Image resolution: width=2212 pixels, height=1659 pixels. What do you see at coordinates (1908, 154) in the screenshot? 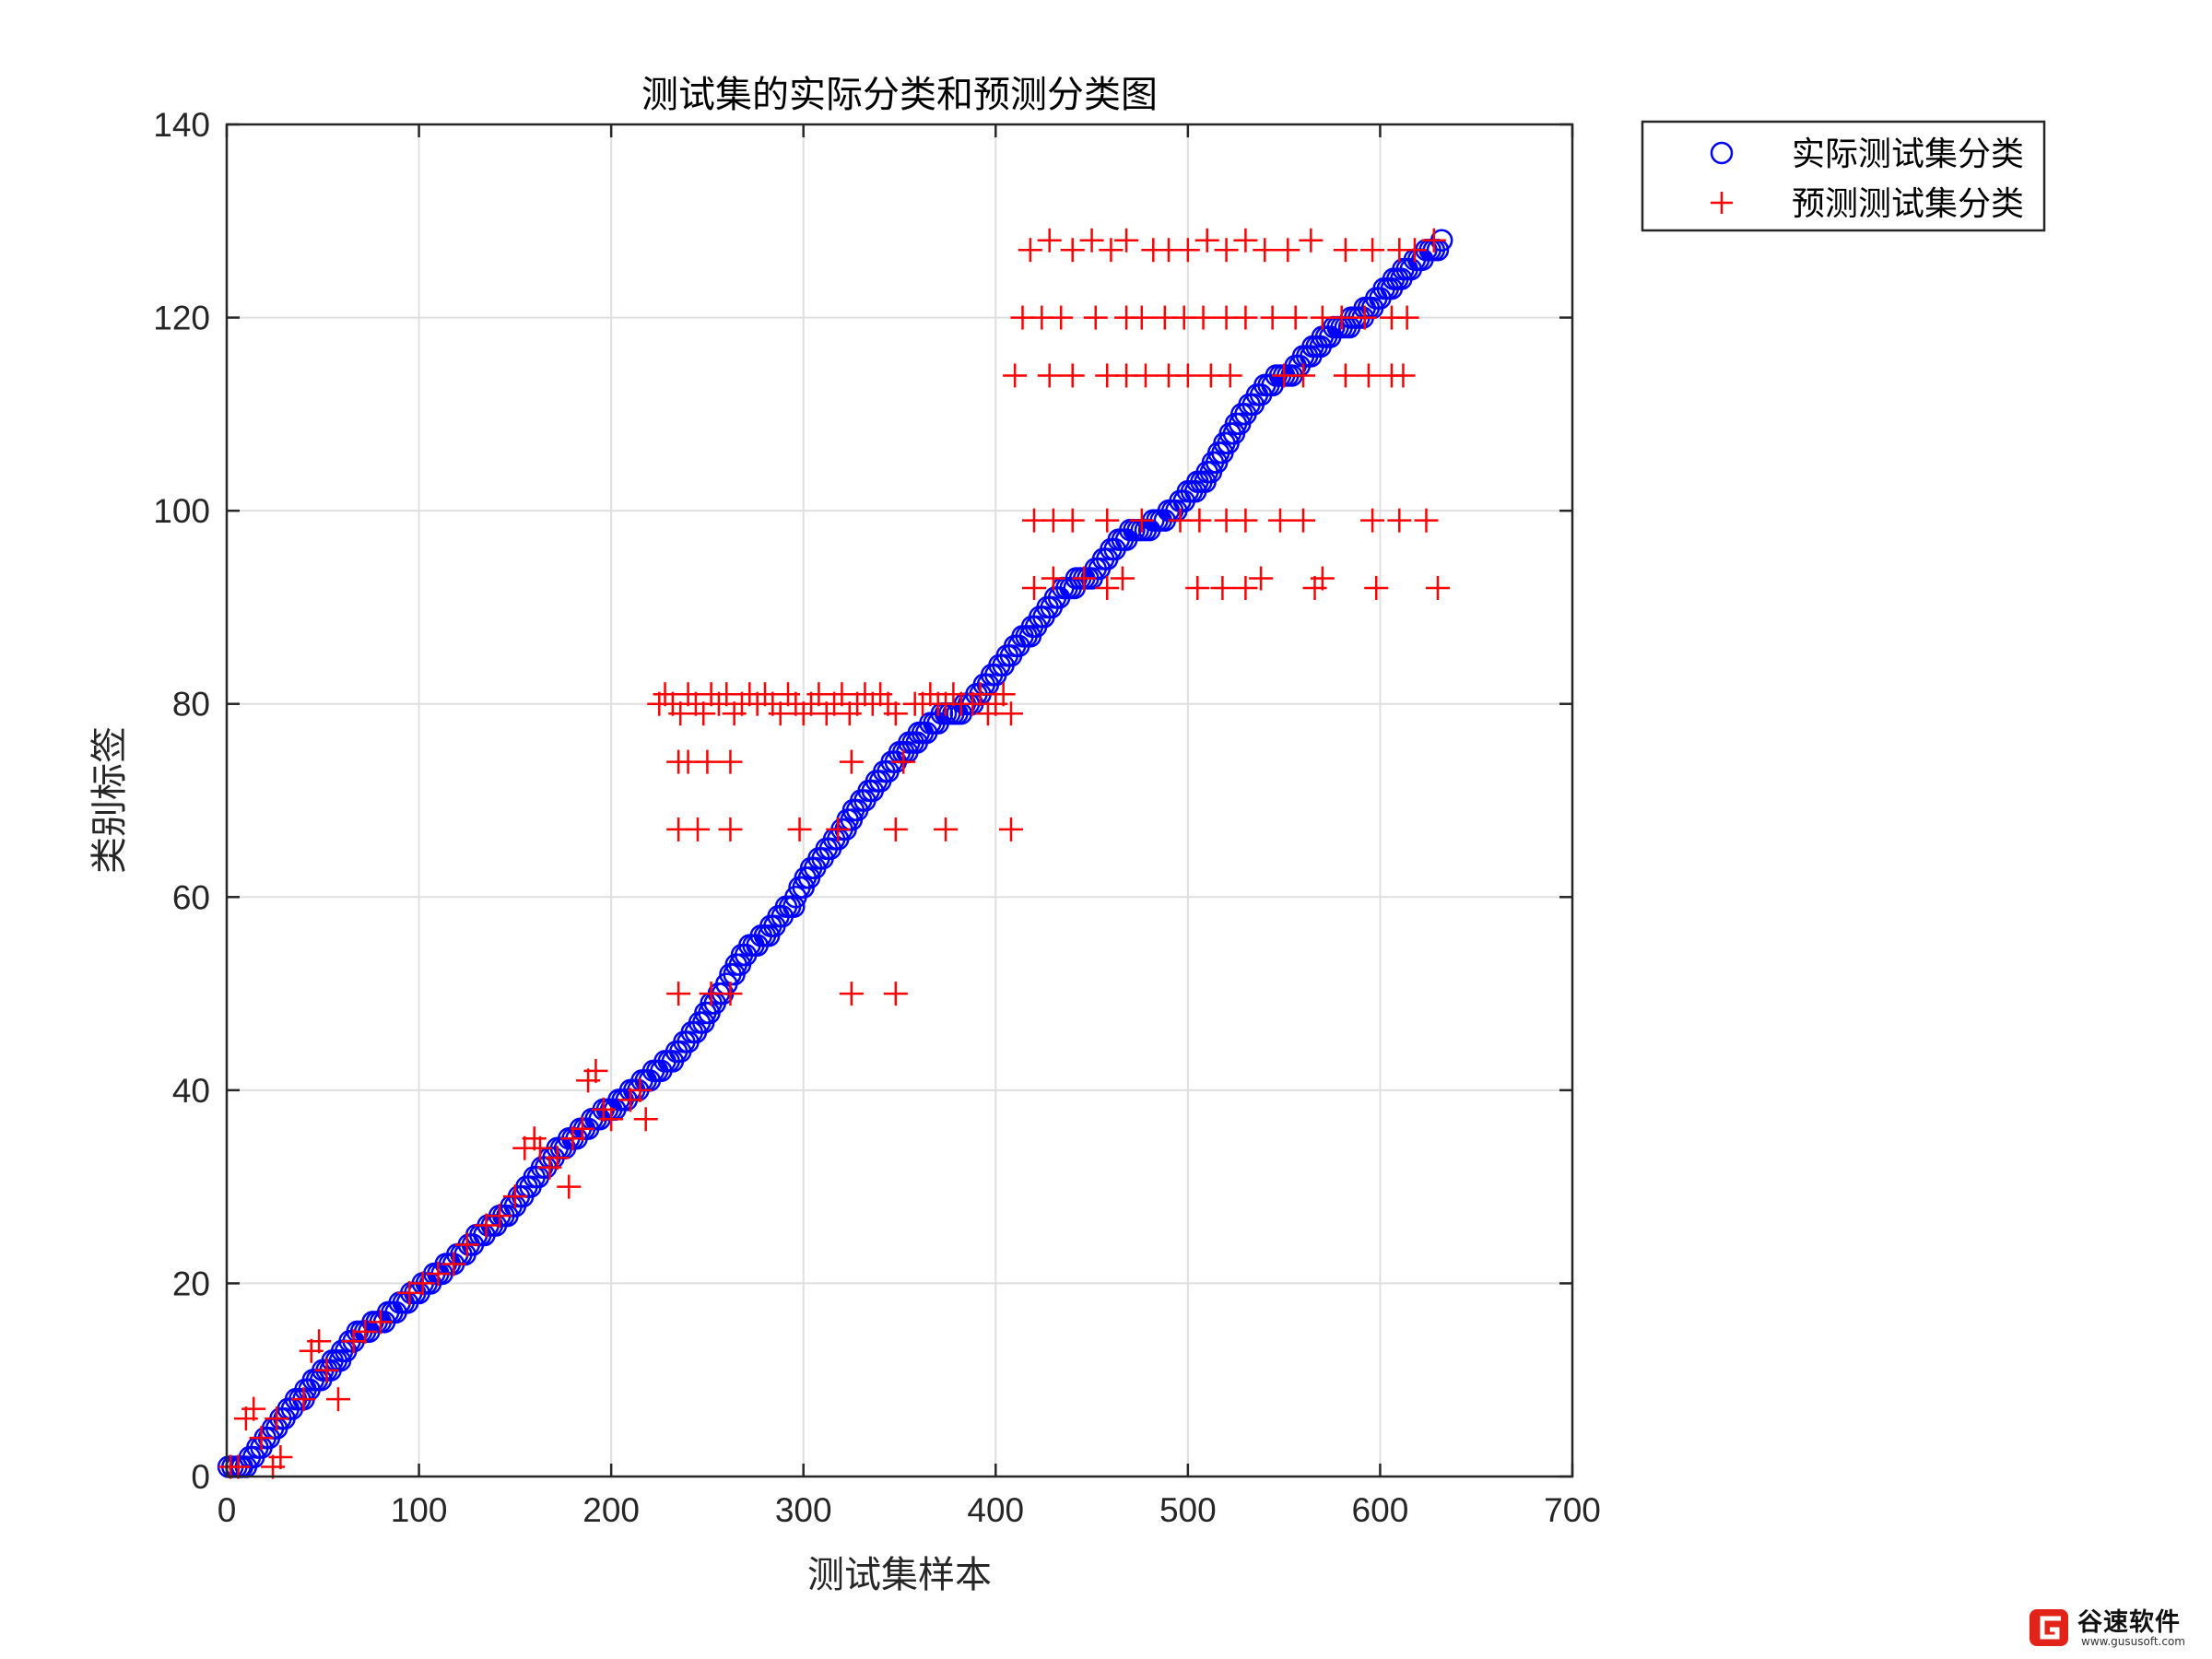
I see `legend-label-actual: 实际测试集分类` at bounding box center [1908, 154].